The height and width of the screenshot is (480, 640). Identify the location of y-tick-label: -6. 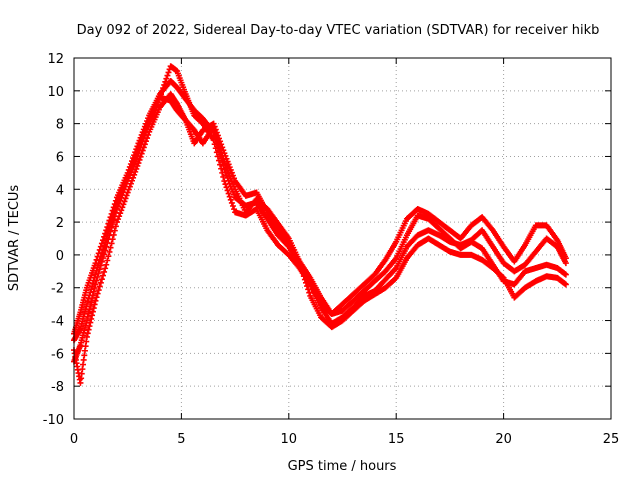
(57, 354).